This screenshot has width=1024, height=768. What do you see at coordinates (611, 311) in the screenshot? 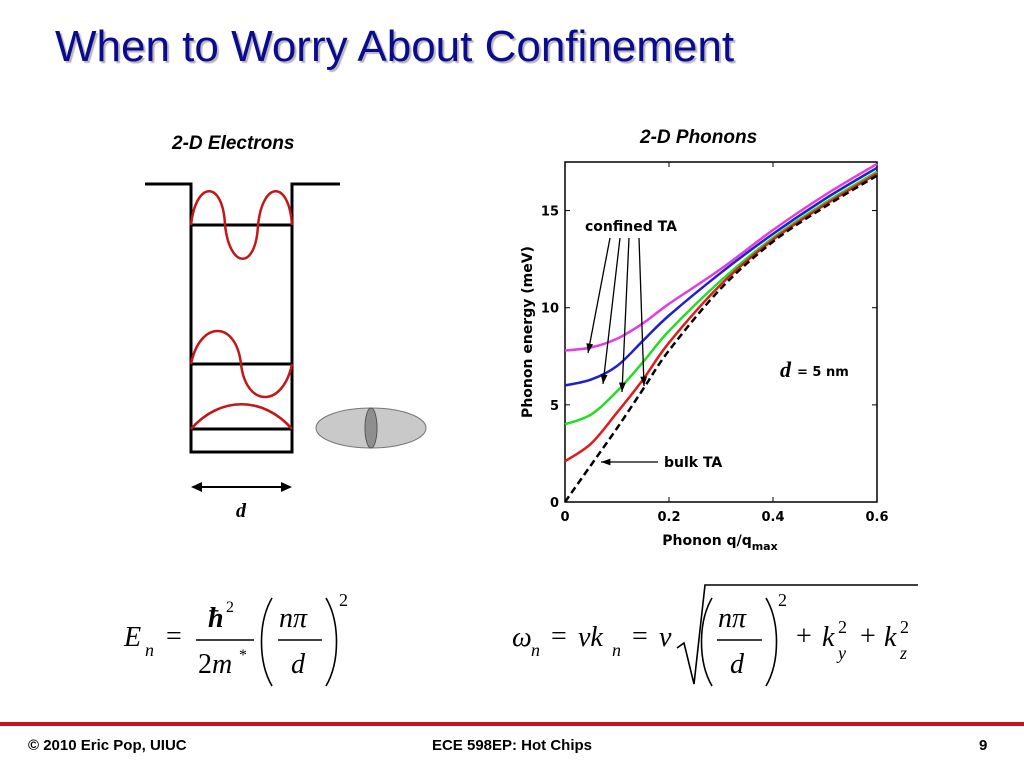
I see `arrow-to-blue` at bounding box center [611, 311].